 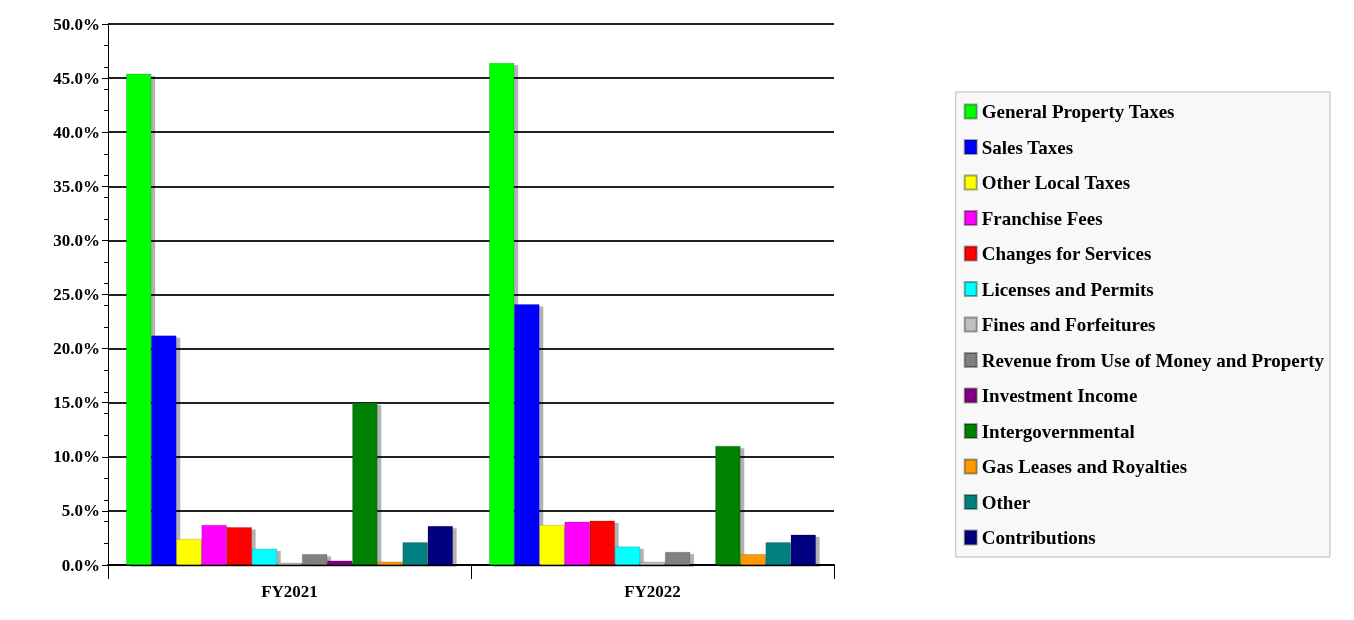 I want to click on y-tick-label: 10.0%, so click(x=76, y=457).